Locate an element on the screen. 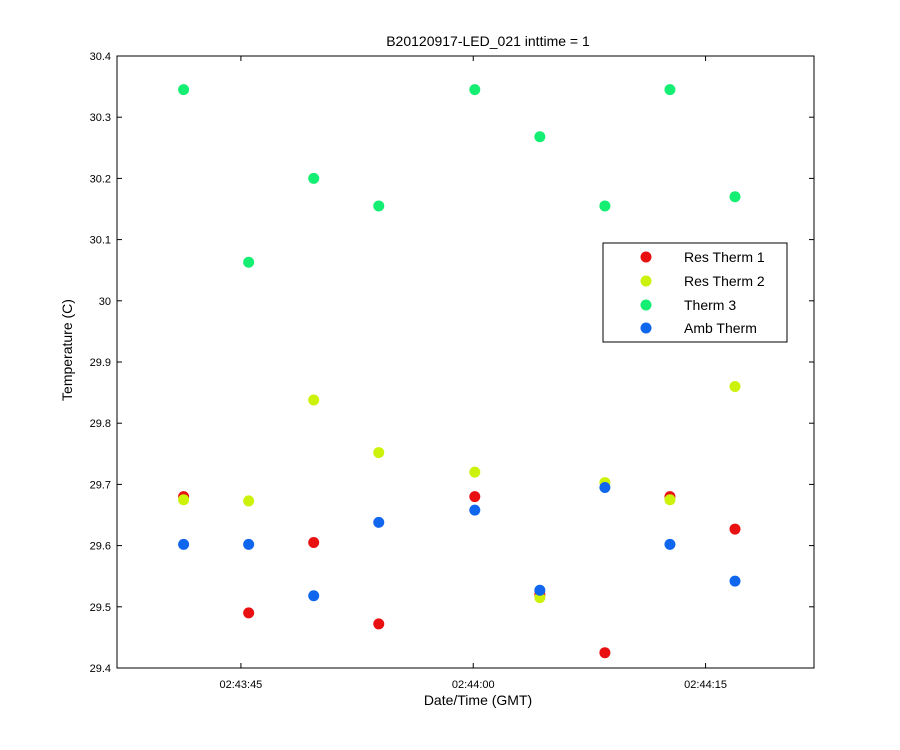 The height and width of the screenshot is (750, 900). chart-title: B20120917-LED_021 inttime = 1 is located at coordinates (488, 41).